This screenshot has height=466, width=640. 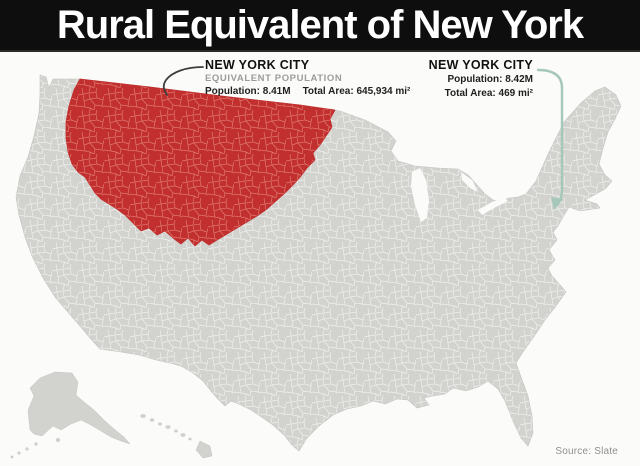 I want to click on nyc-arrow, so click(x=550, y=139).